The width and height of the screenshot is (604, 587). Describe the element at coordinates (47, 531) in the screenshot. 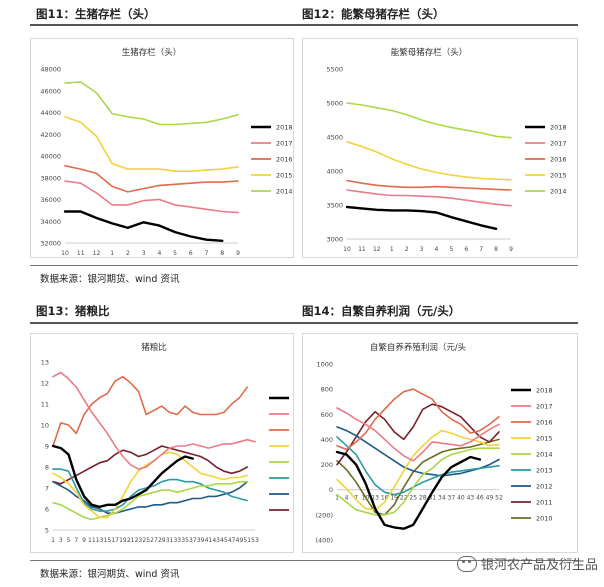

I see `y-tick-label: 5` at that location.